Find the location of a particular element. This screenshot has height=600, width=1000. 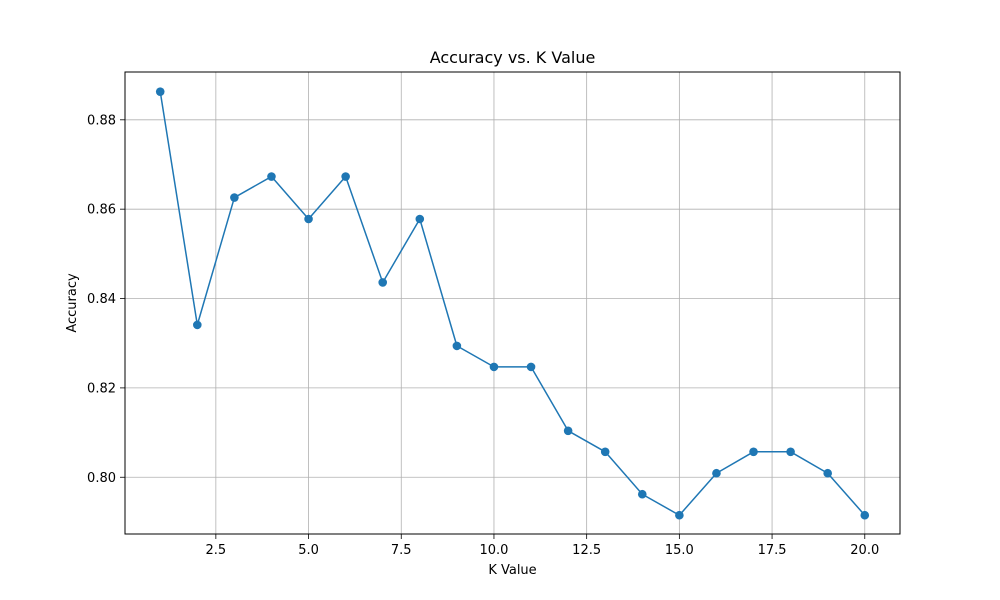

x-tick-label: 15.0 is located at coordinates (679, 550).